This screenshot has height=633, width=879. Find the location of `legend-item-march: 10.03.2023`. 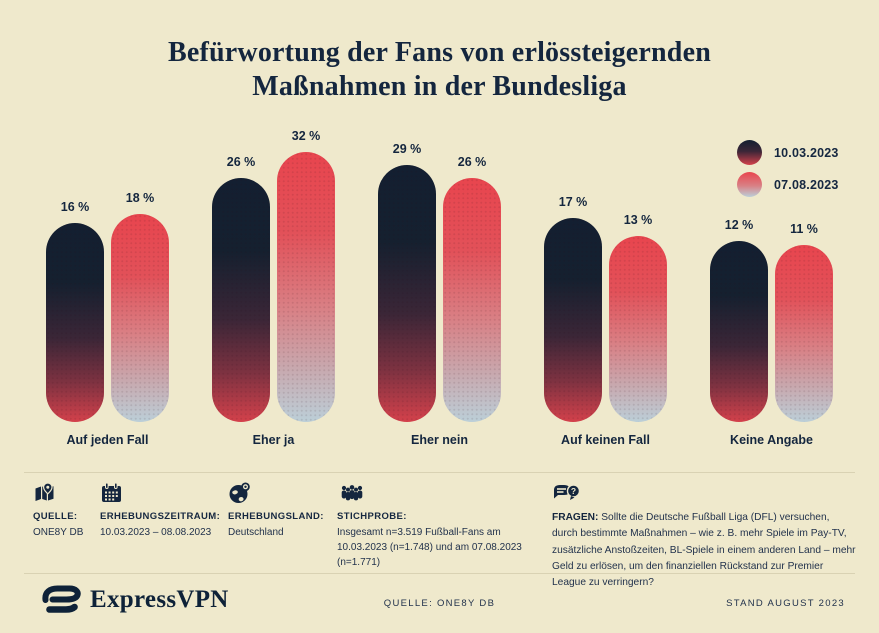

legend-item-march: 10.03.2023 is located at coordinates (788, 152).